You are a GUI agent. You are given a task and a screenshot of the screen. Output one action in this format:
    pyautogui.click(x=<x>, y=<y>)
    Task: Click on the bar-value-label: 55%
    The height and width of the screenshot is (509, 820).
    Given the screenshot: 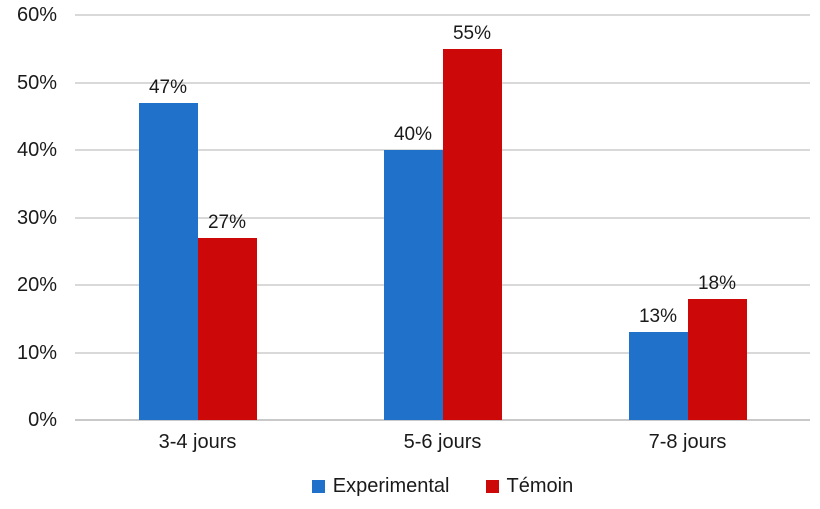 What is the action you would take?
    pyautogui.click(x=472, y=33)
    